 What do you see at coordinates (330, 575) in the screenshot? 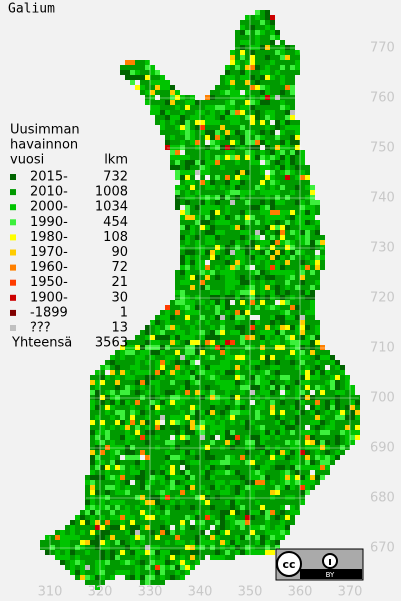
I see `license-label: BY` at bounding box center [330, 575].